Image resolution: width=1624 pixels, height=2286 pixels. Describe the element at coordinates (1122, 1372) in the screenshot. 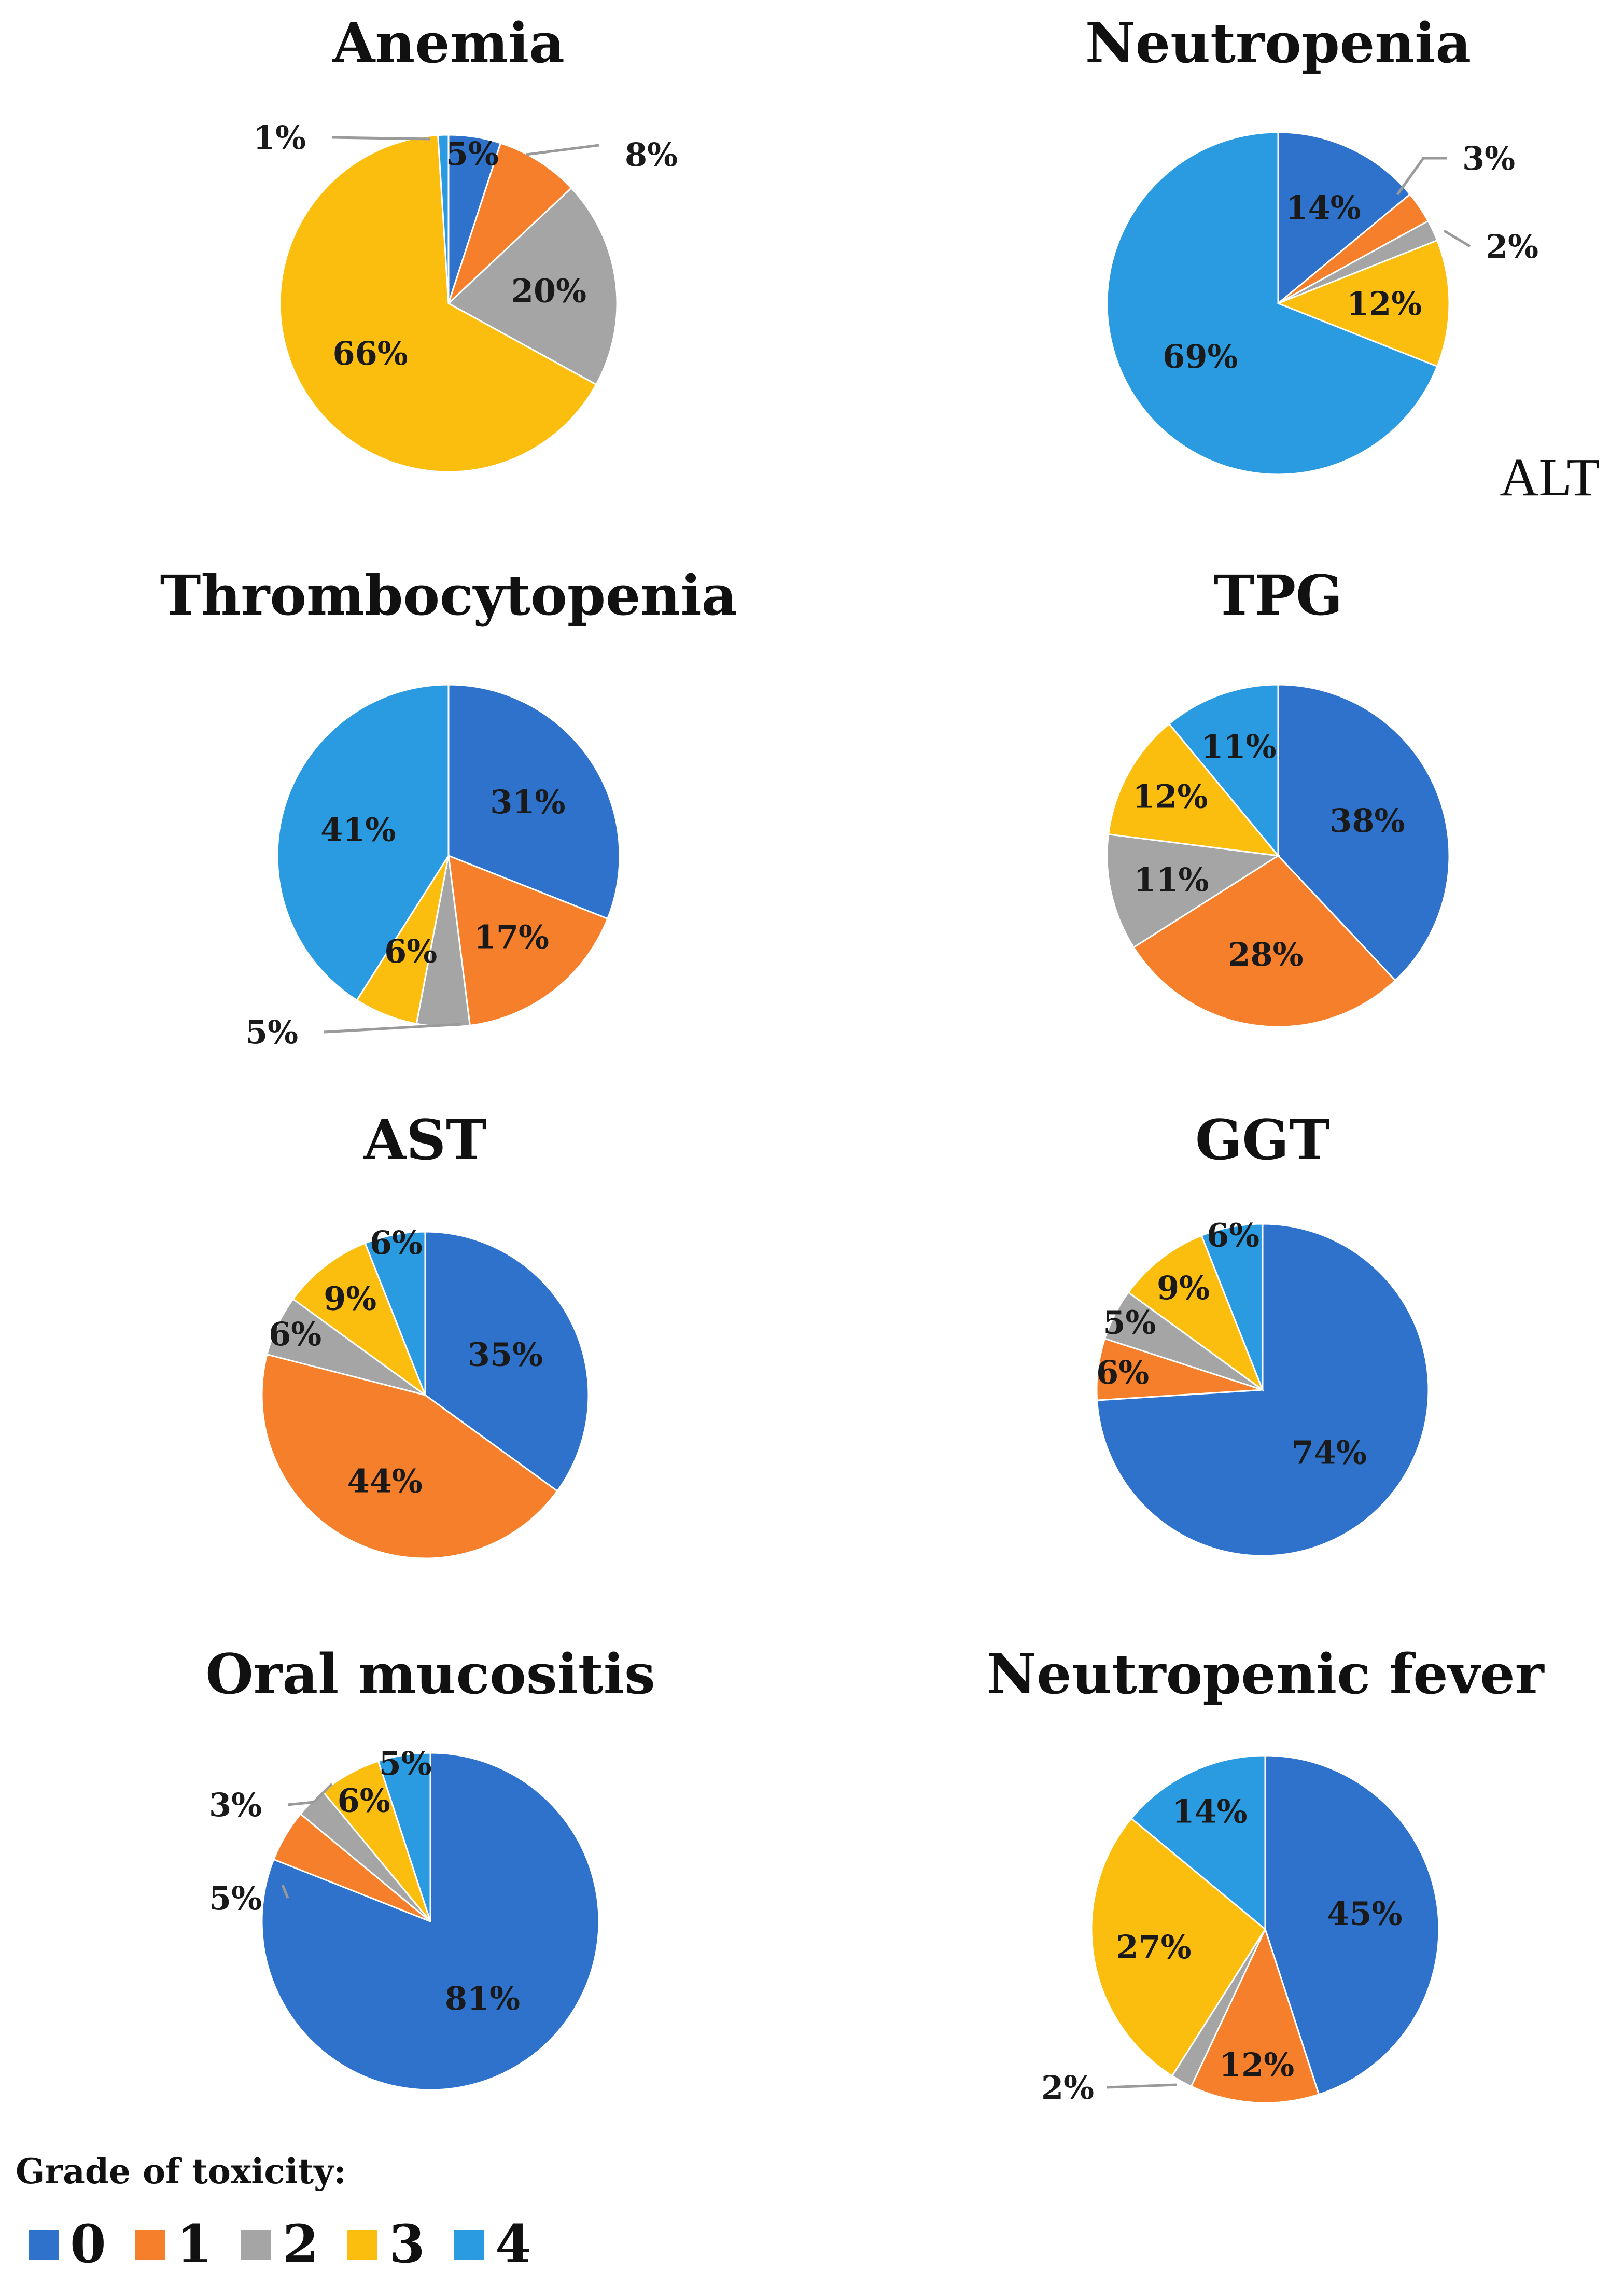

I see `pie-label-ggt-grade-1: 6%` at that location.